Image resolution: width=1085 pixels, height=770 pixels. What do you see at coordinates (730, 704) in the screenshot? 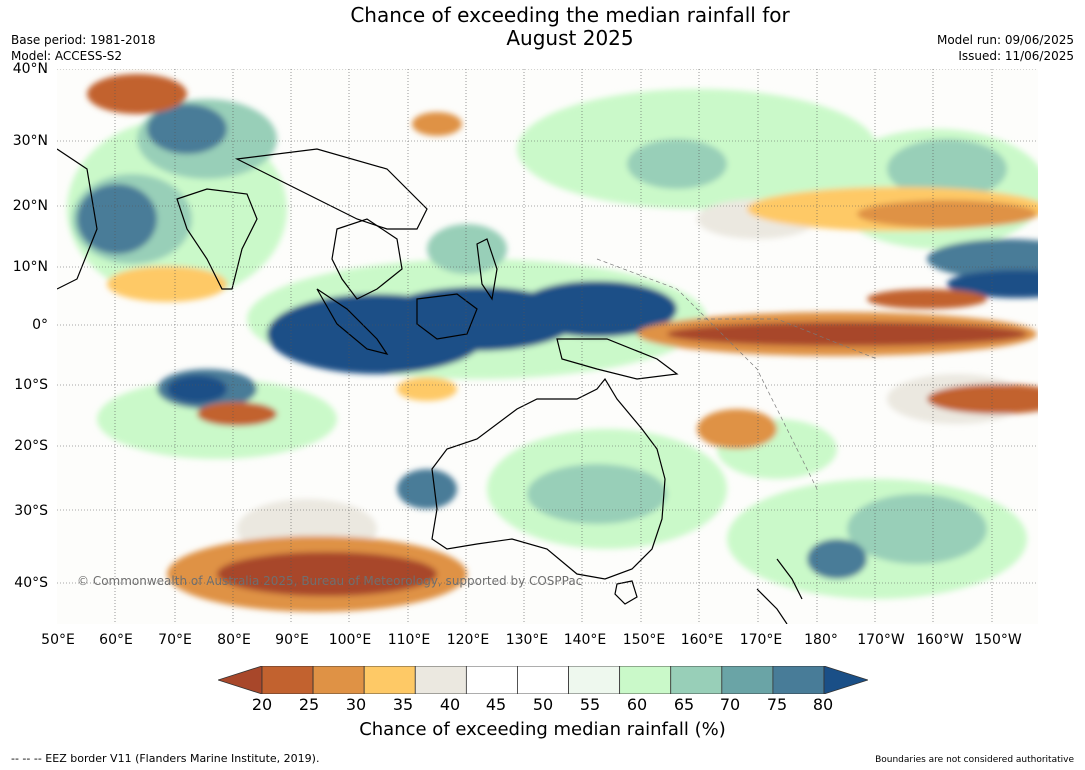
I see `colorbar-tick-70: 70` at bounding box center [730, 704].